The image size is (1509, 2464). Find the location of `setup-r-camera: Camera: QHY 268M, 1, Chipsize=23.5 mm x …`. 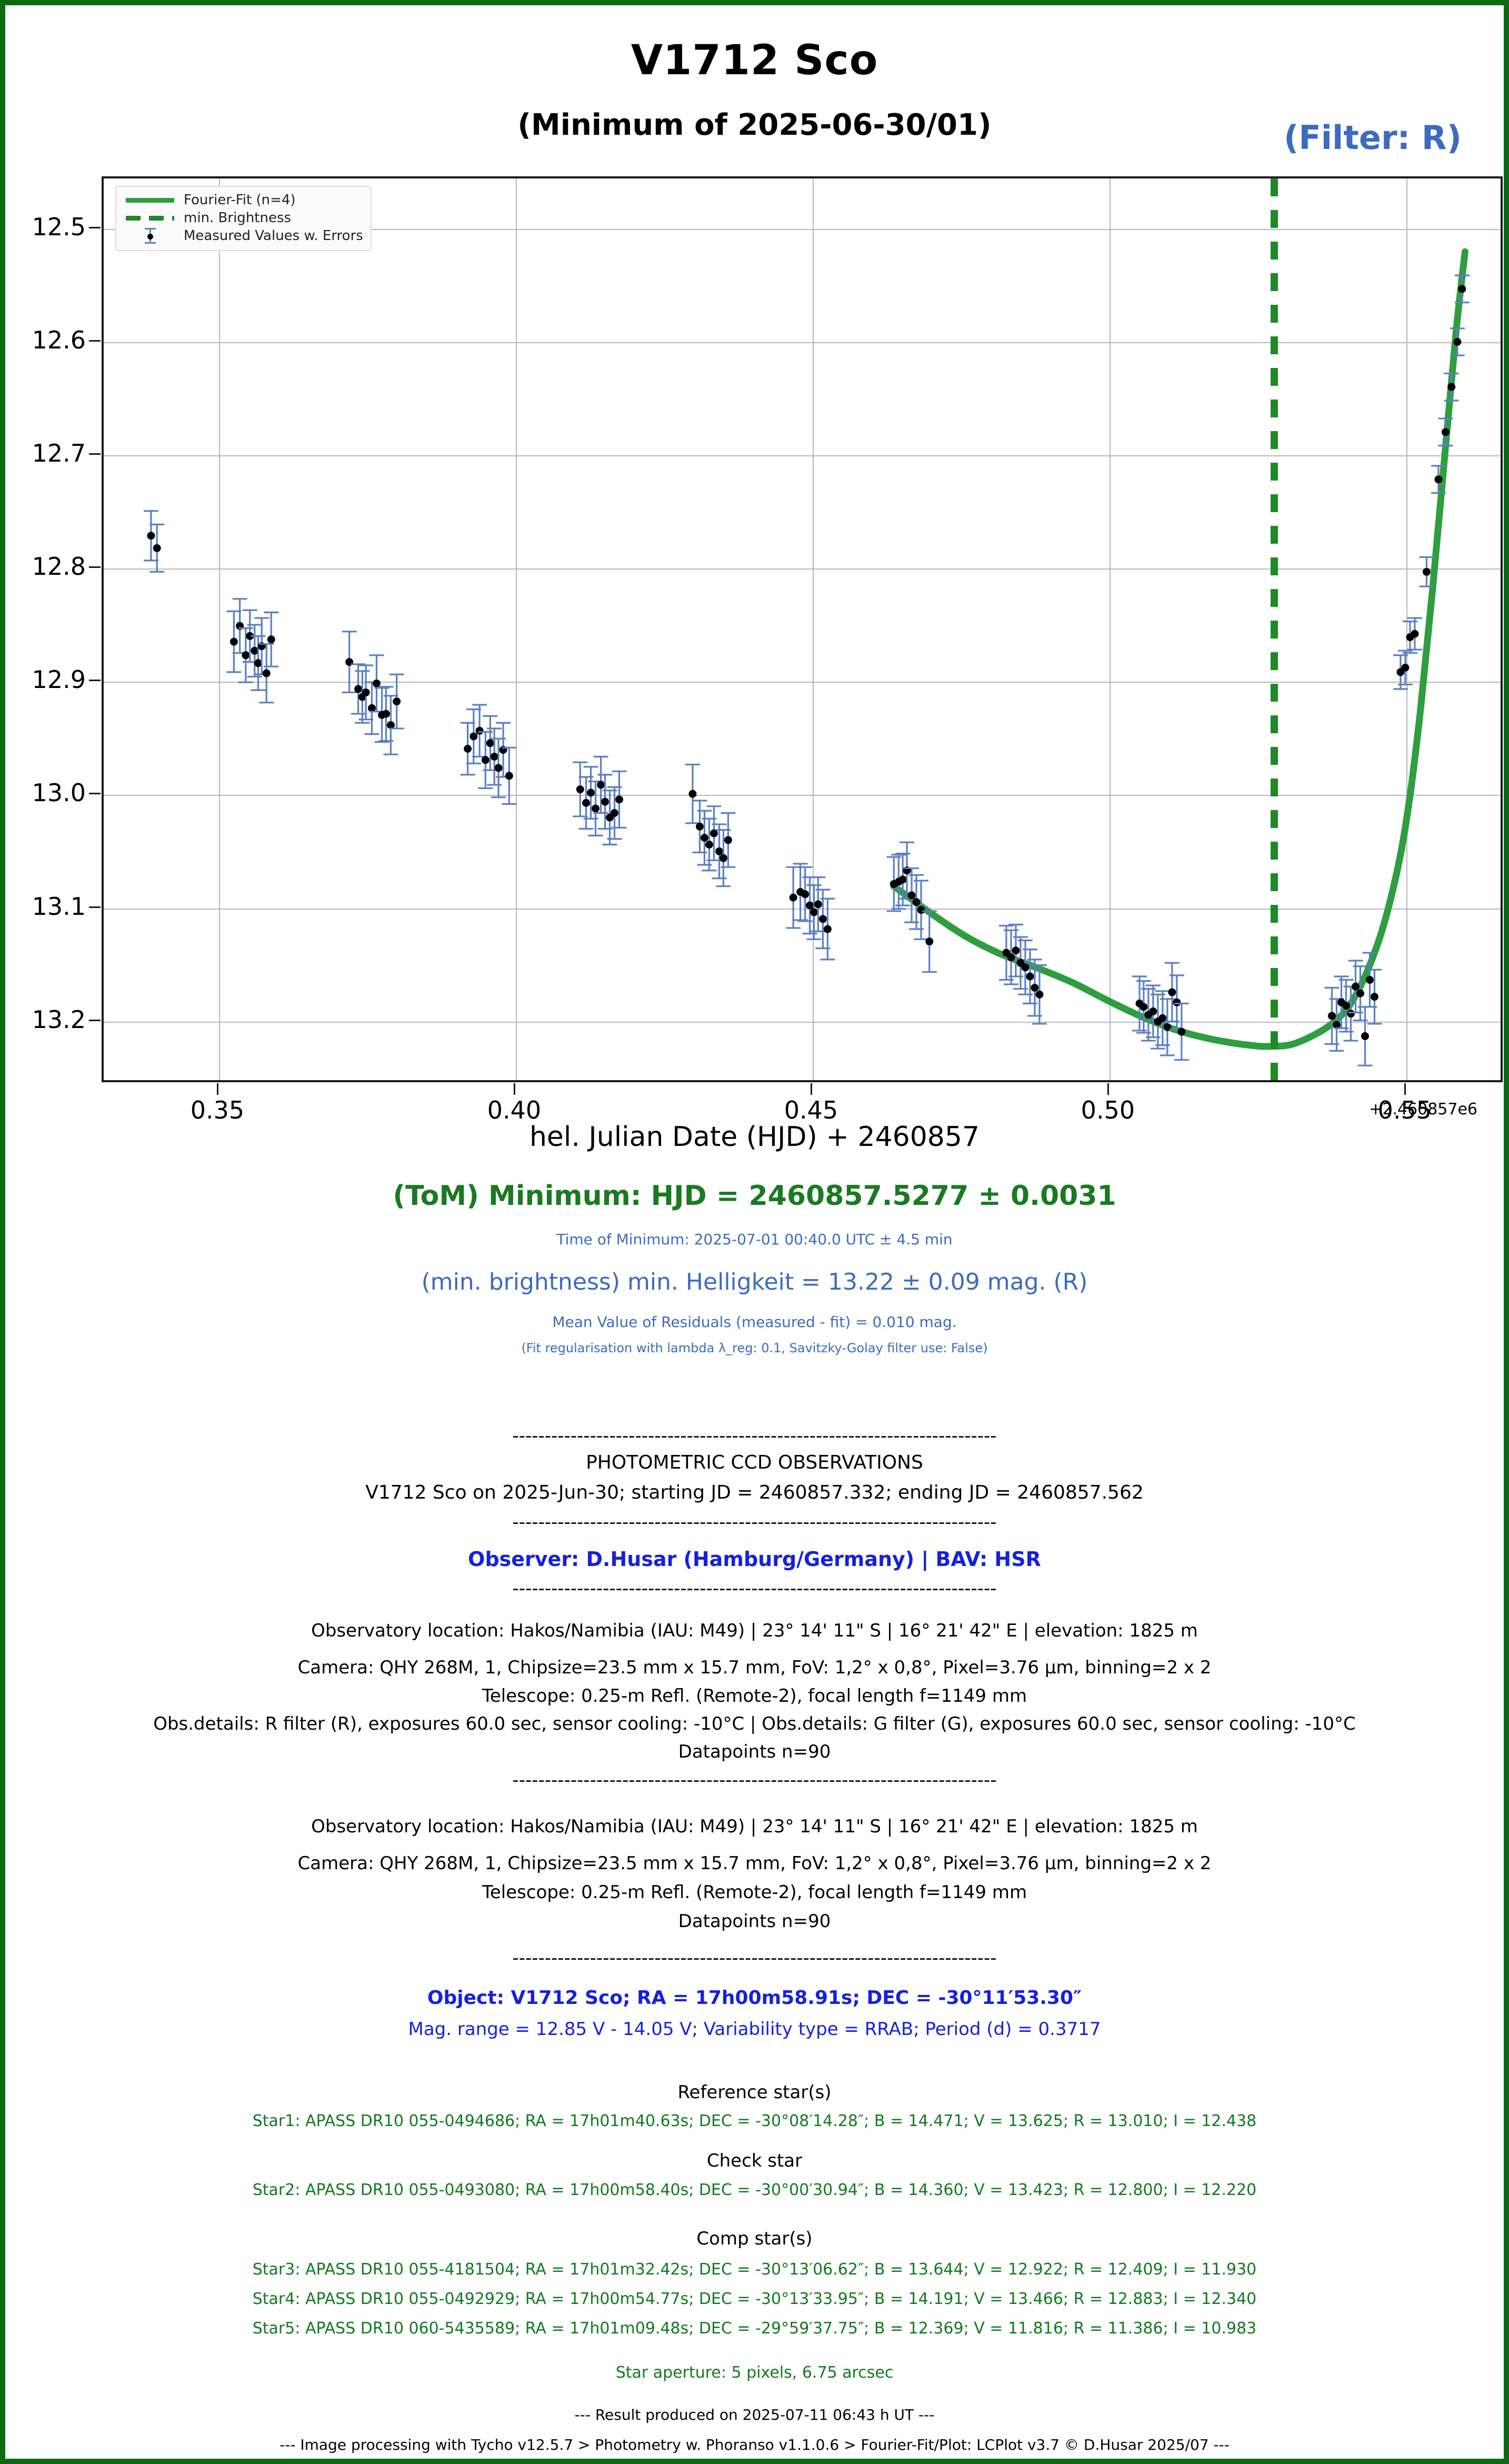

setup-r-camera: Camera: QHY 268M, 1, Chipsize=23.5 mm x … is located at coordinates (754, 1667).